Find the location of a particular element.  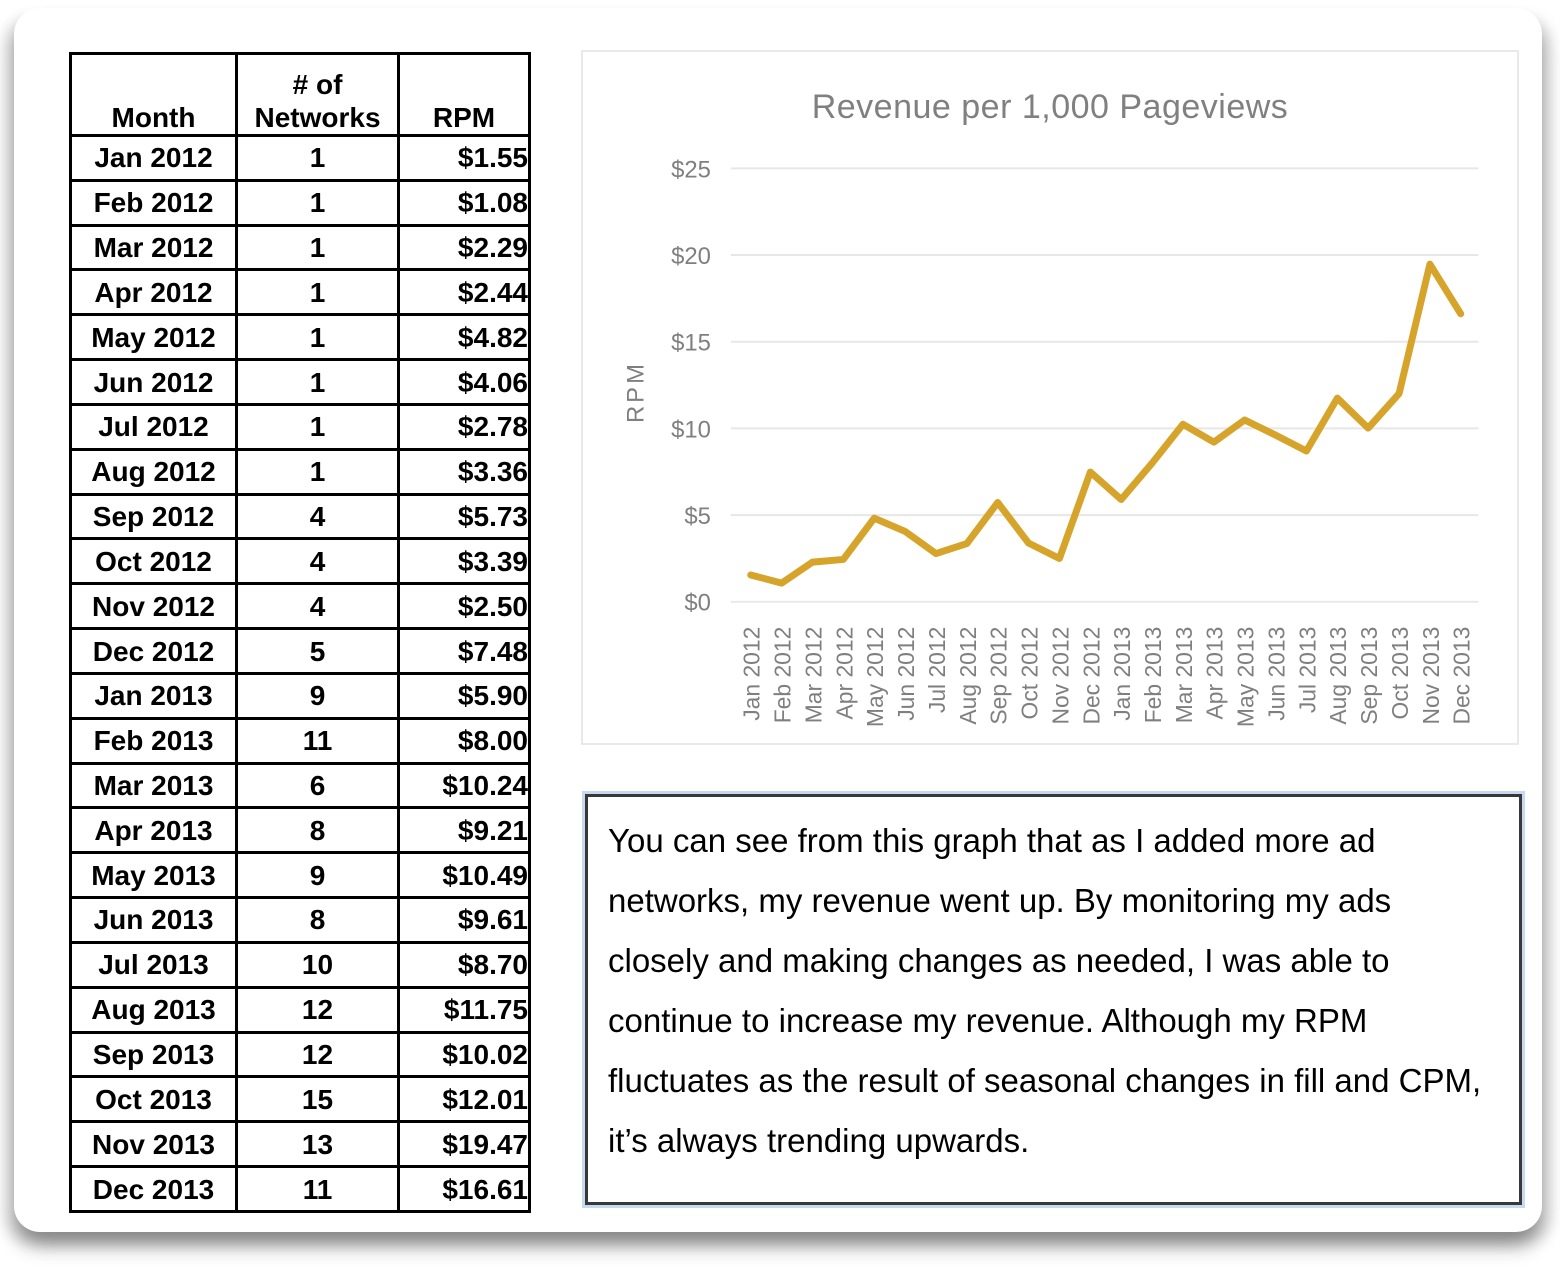

cell-networks: 15 is located at coordinates (317, 1099).